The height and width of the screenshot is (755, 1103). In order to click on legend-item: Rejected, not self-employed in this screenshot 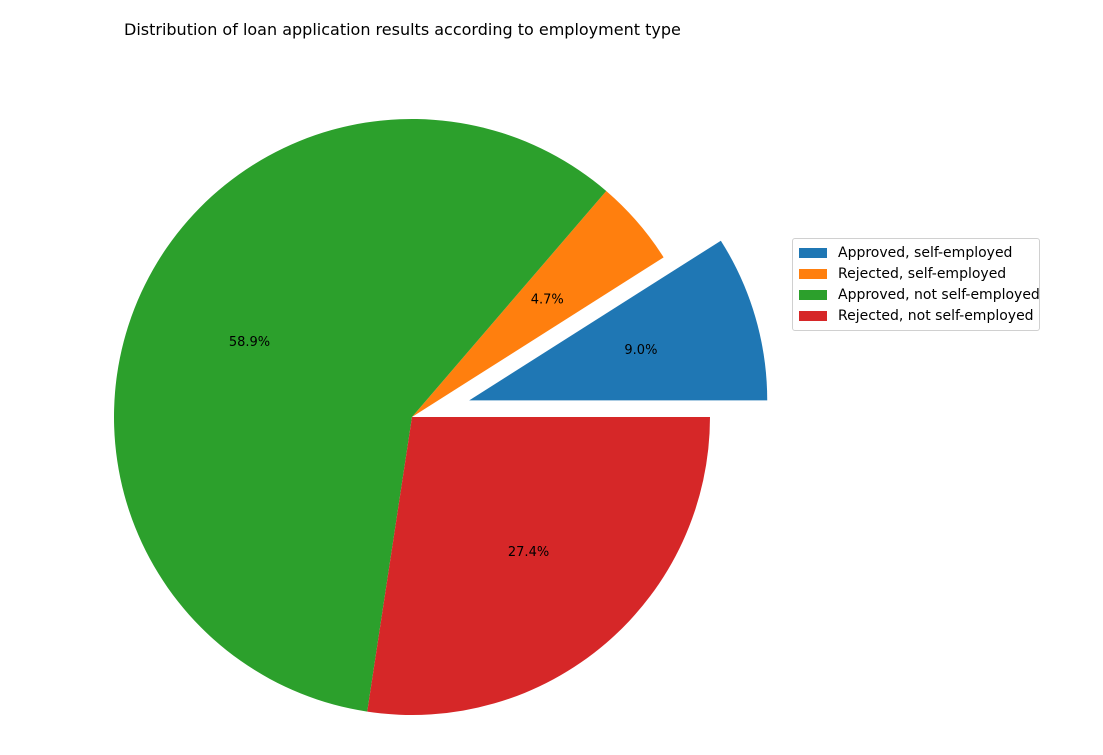, I will do `click(916, 315)`.